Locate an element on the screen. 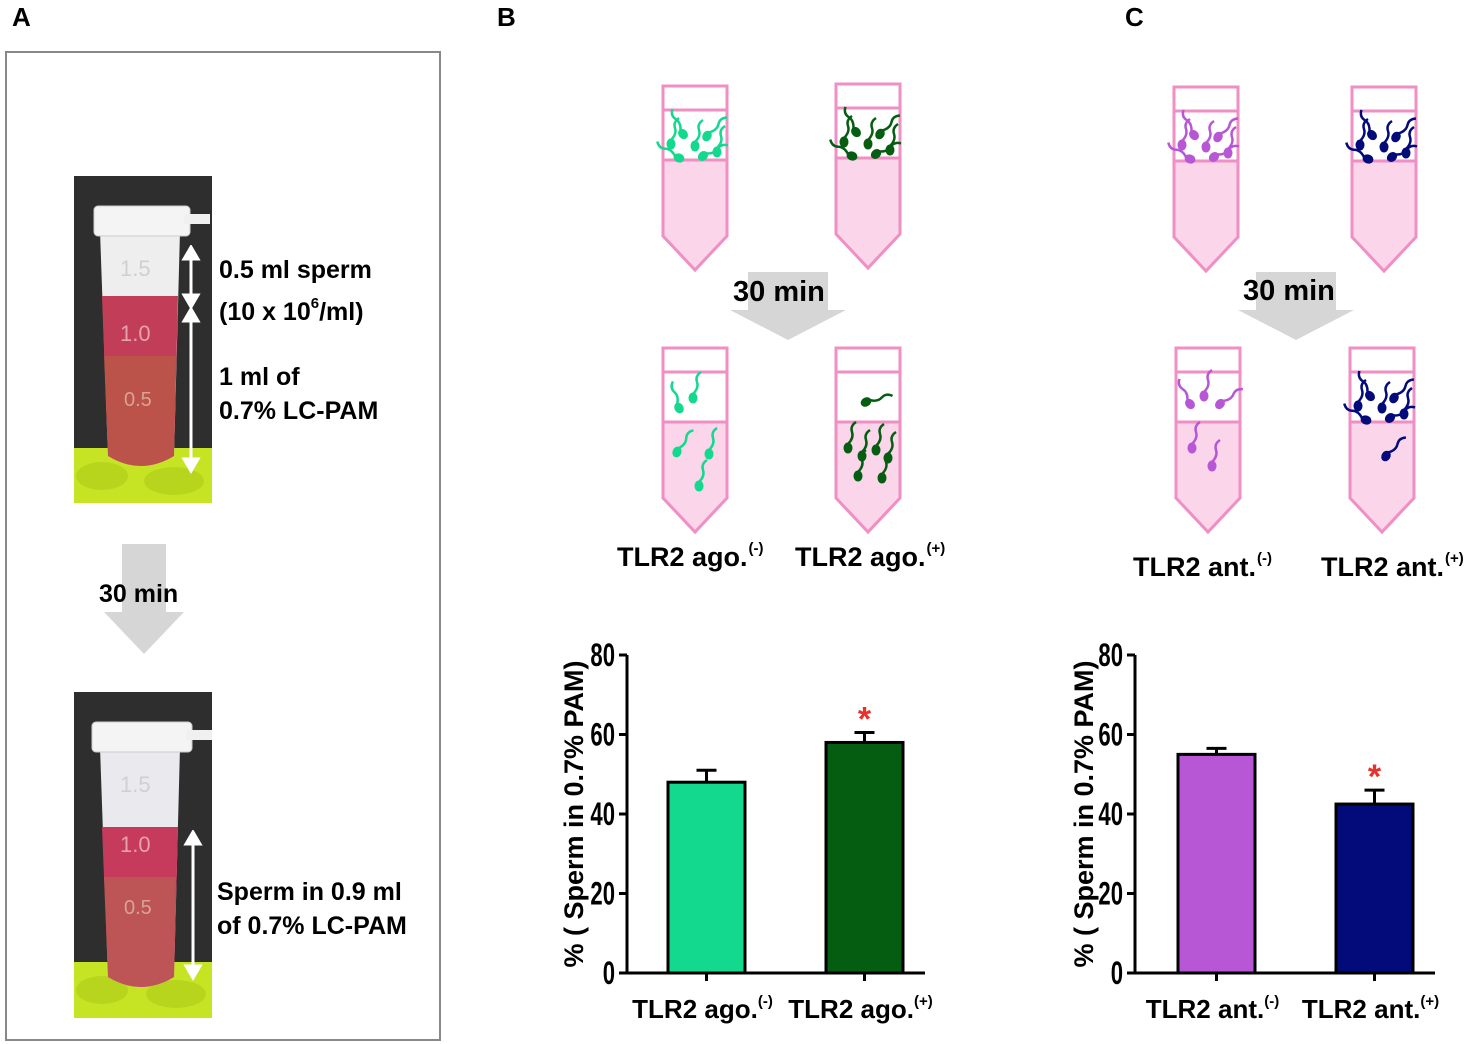 The width and height of the screenshot is (1476, 1044). annotation-line-4: 0.7% LC-PAM is located at coordinates (299, 411).